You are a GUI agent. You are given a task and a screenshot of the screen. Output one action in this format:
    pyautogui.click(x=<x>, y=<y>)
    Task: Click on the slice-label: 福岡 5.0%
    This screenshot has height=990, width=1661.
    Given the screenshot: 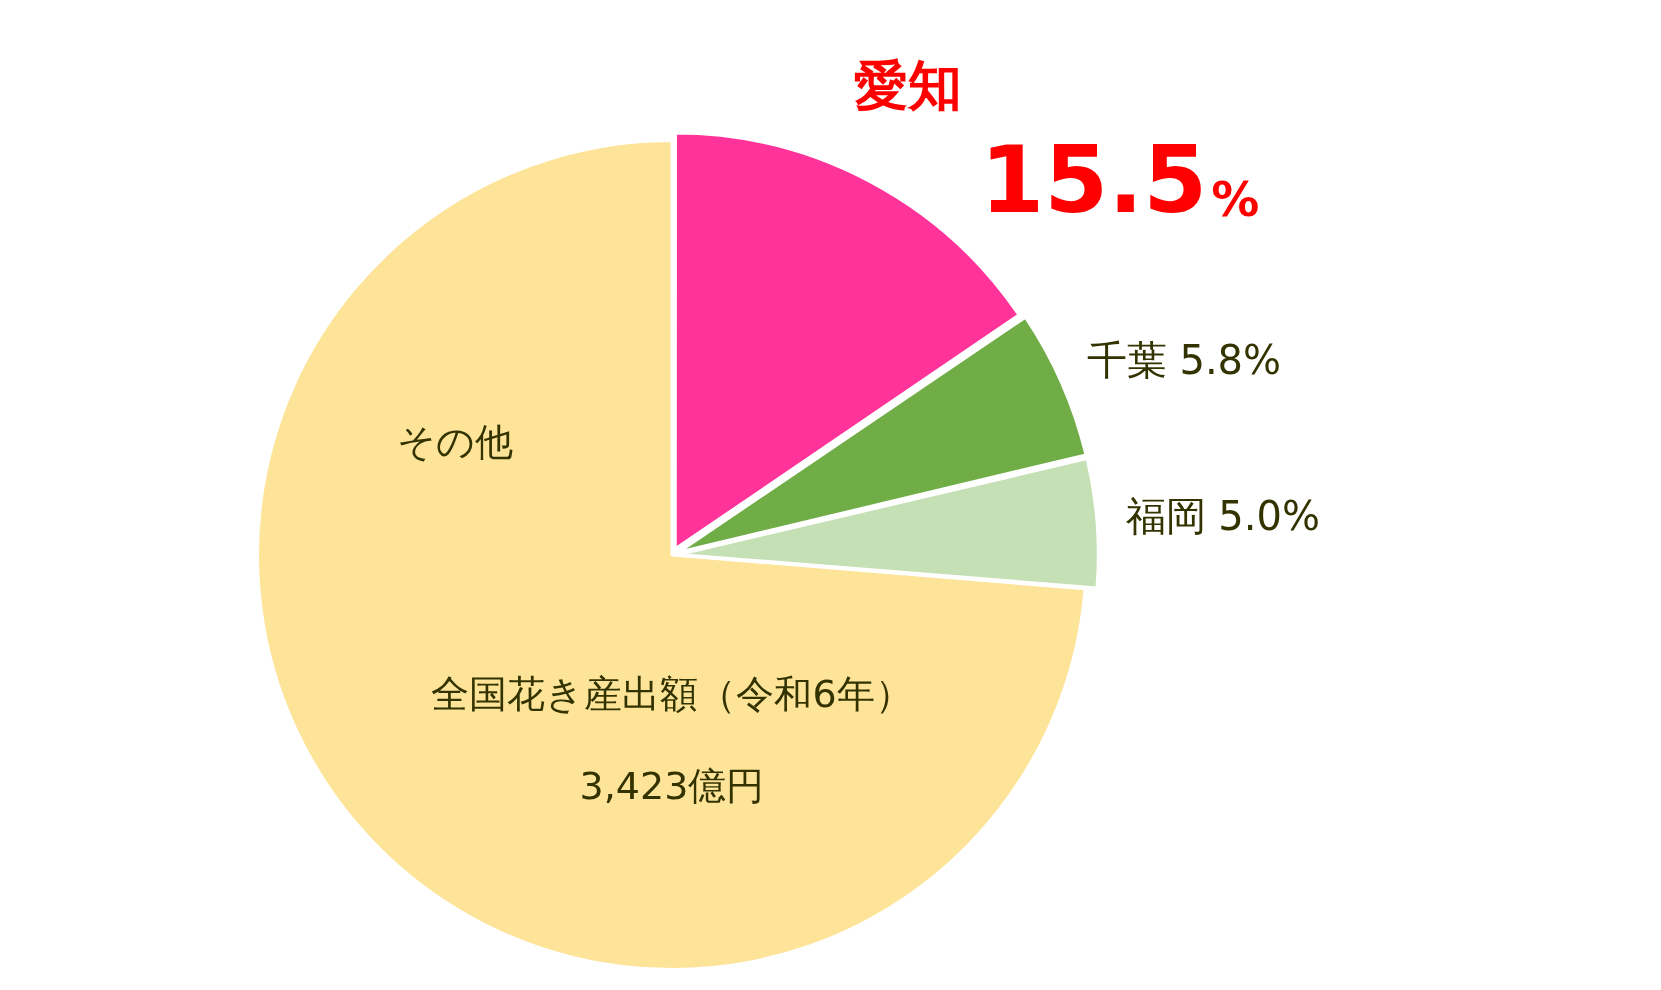 What is the action you would take?
    pyautogui.click(x=1222, y=515)
    